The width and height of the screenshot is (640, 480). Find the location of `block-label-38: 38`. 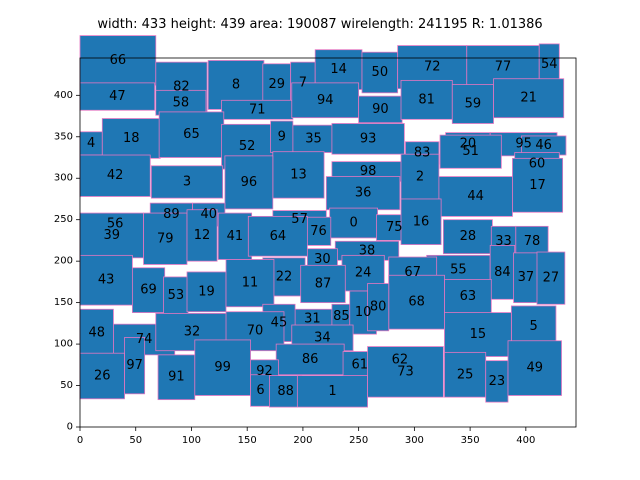

block-label-38: 38 is located at coordinates (367, 250).